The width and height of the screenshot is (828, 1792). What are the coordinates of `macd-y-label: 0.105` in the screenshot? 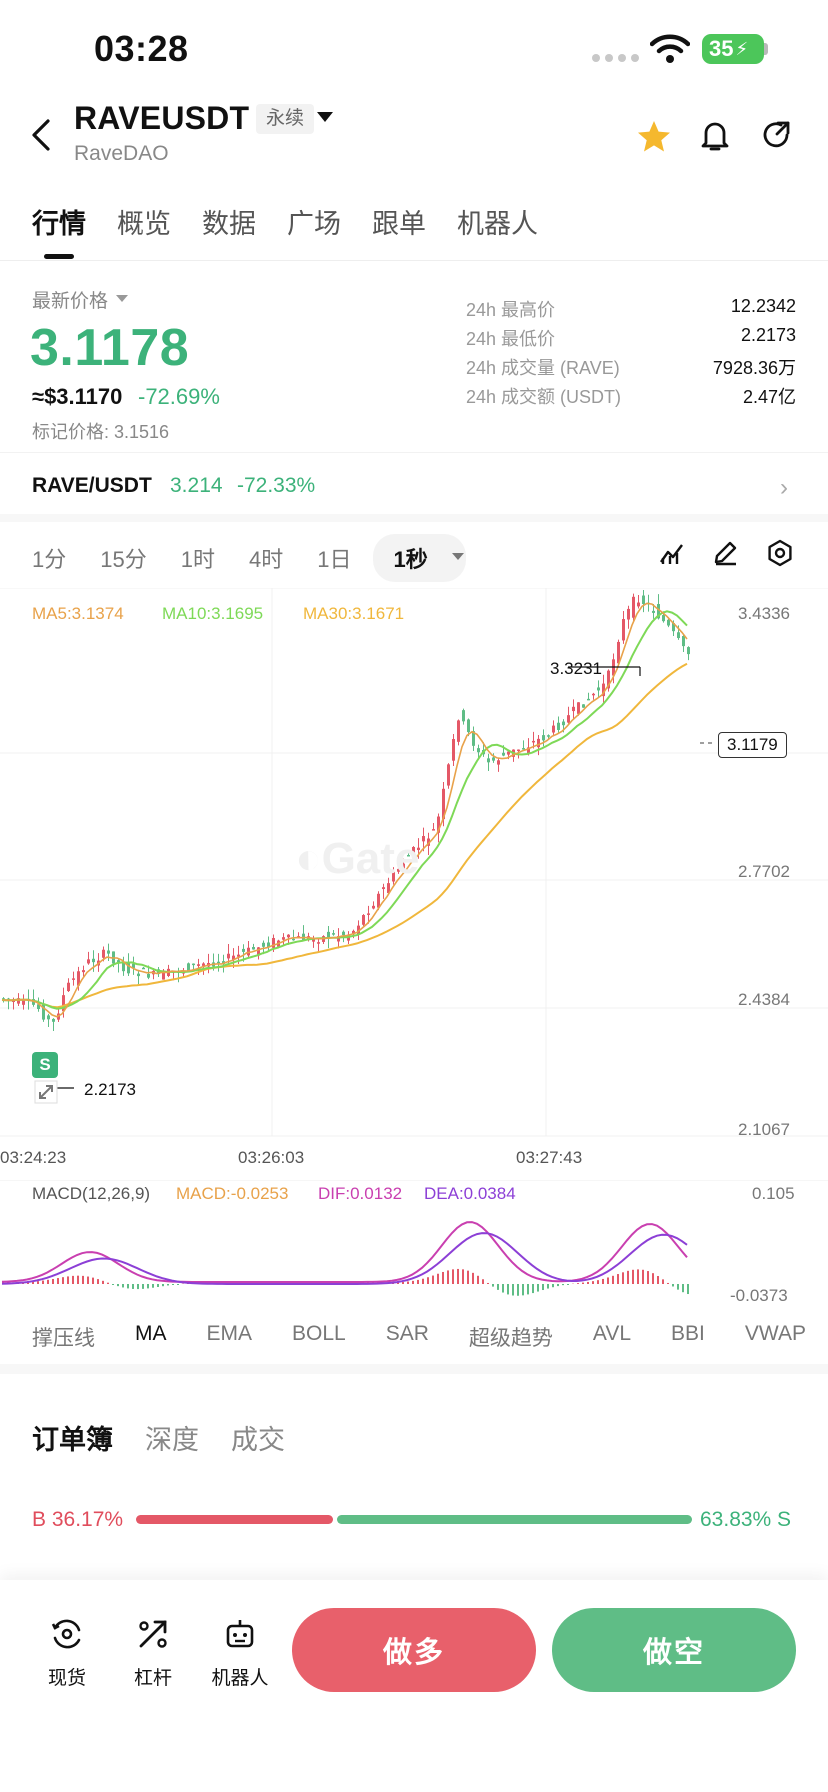 It's located at (773, 1193).